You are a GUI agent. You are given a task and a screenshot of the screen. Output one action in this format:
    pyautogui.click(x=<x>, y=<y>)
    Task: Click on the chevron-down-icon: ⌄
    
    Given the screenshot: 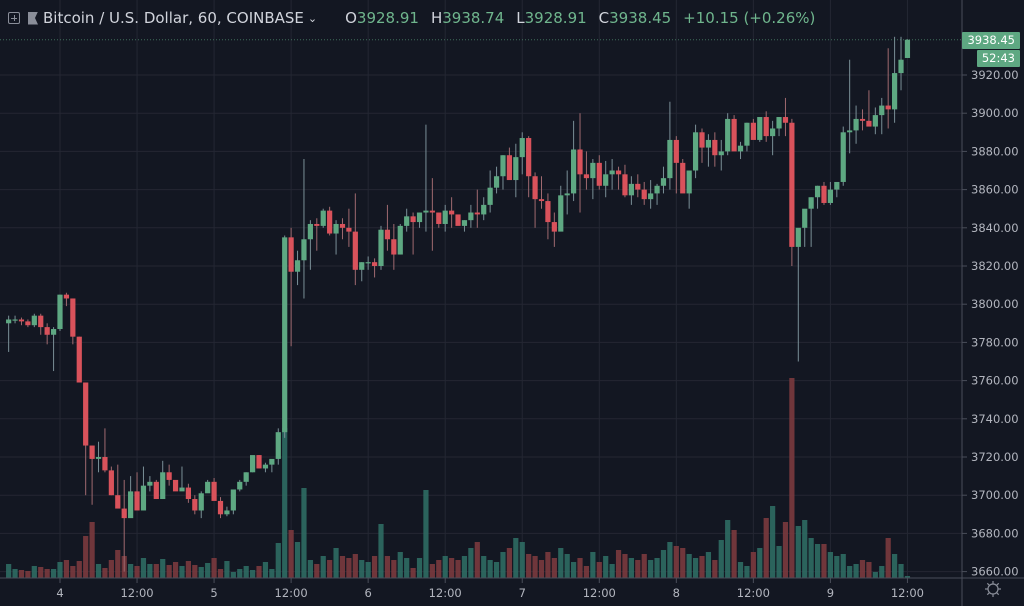 What is the action you would take?
    pyautogui.click(x=312, y=18)
    